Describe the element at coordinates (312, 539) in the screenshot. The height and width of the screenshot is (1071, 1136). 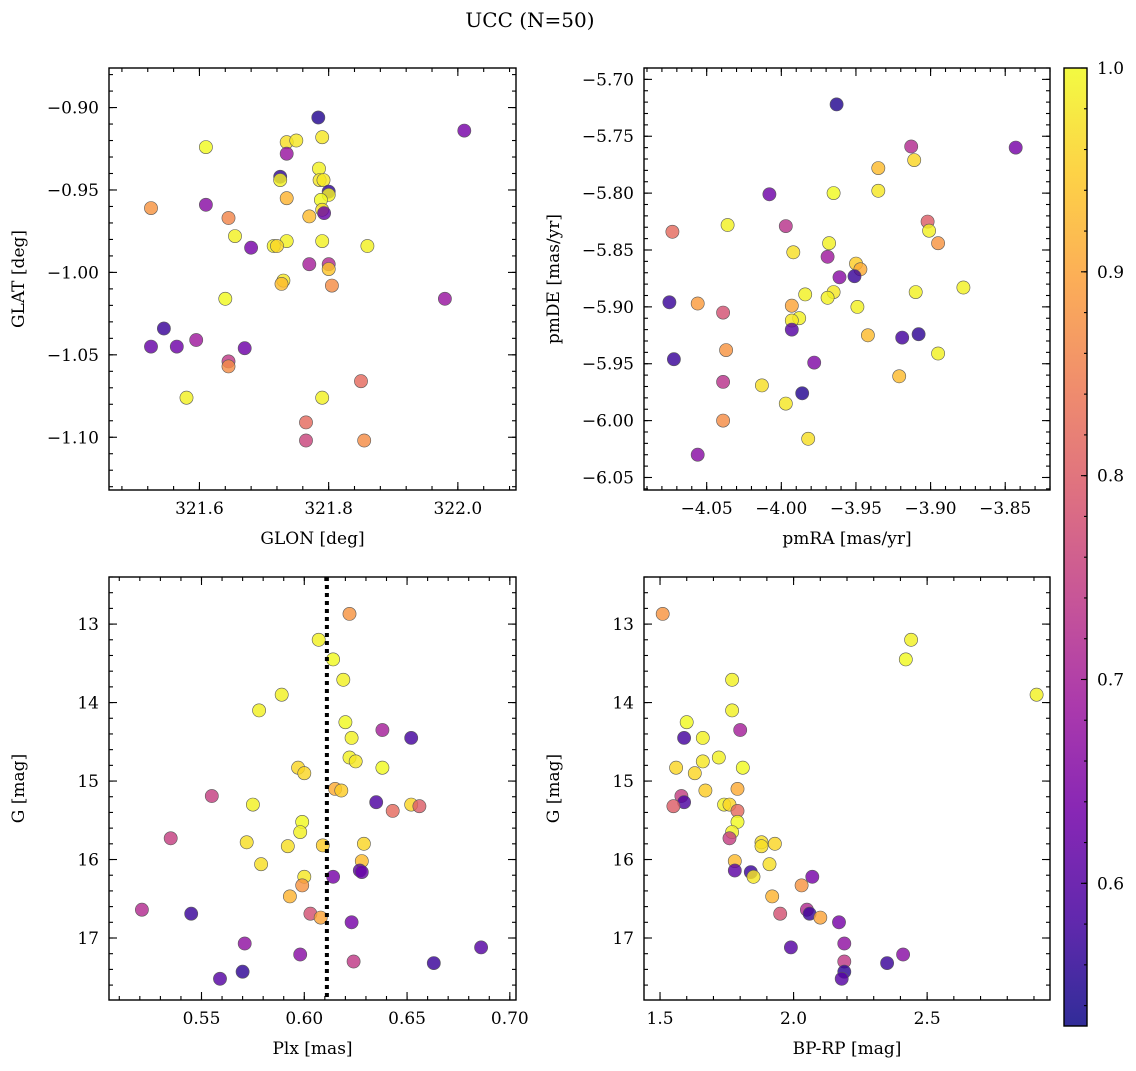
I see `x-axis-label: GLON [deg]` at that location.